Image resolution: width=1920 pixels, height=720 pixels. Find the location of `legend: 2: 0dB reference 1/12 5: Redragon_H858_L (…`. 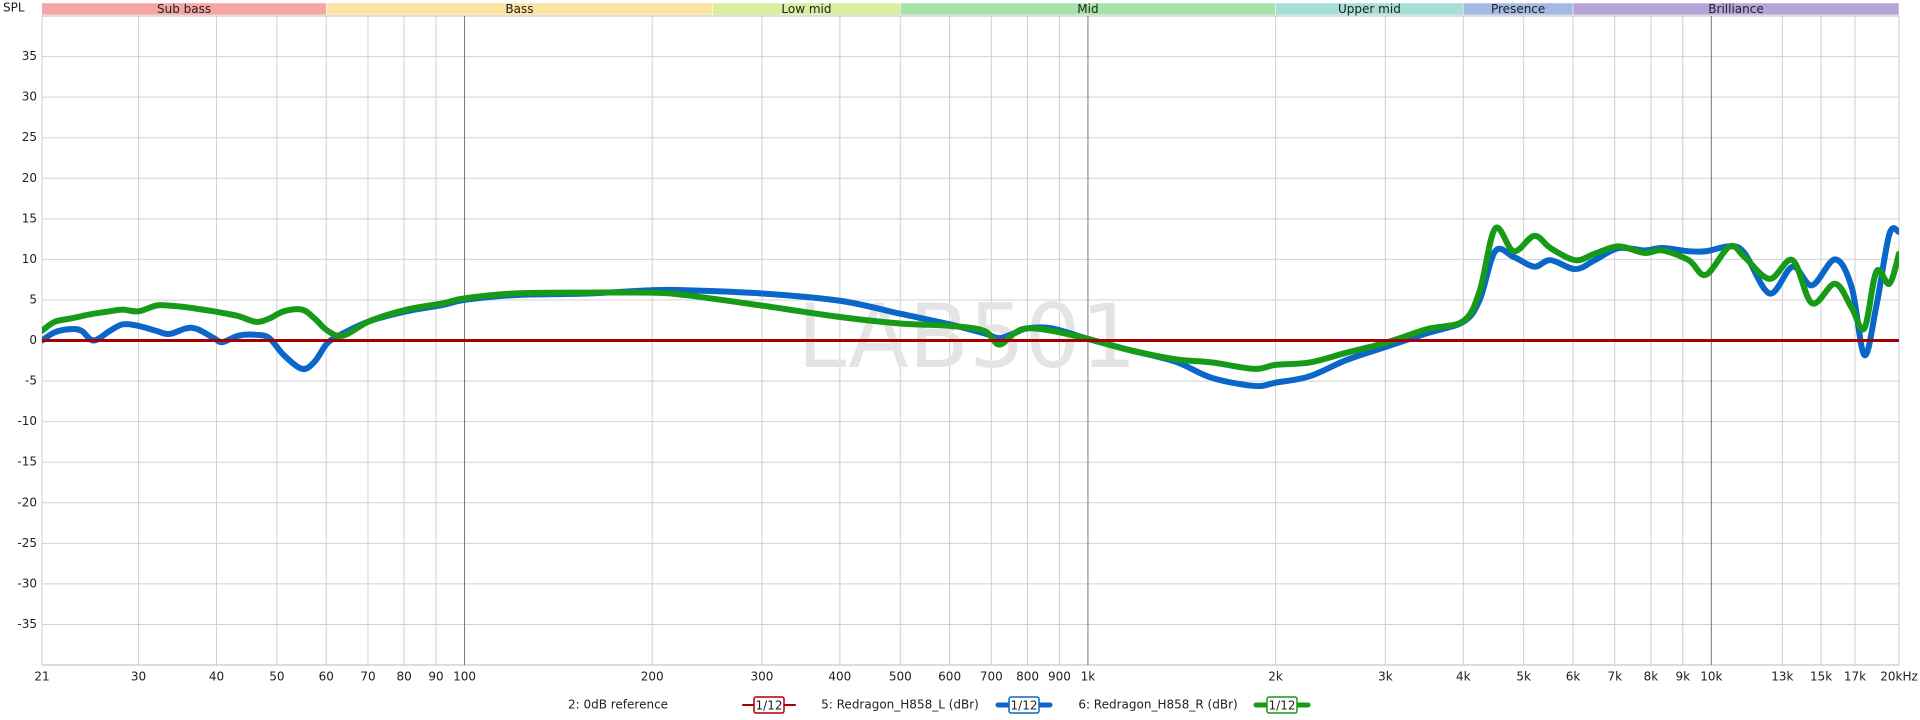

legend: 2: 0dB reference 1/12 5: Redragon_H858_L (… is located at coordinates (939, 705).